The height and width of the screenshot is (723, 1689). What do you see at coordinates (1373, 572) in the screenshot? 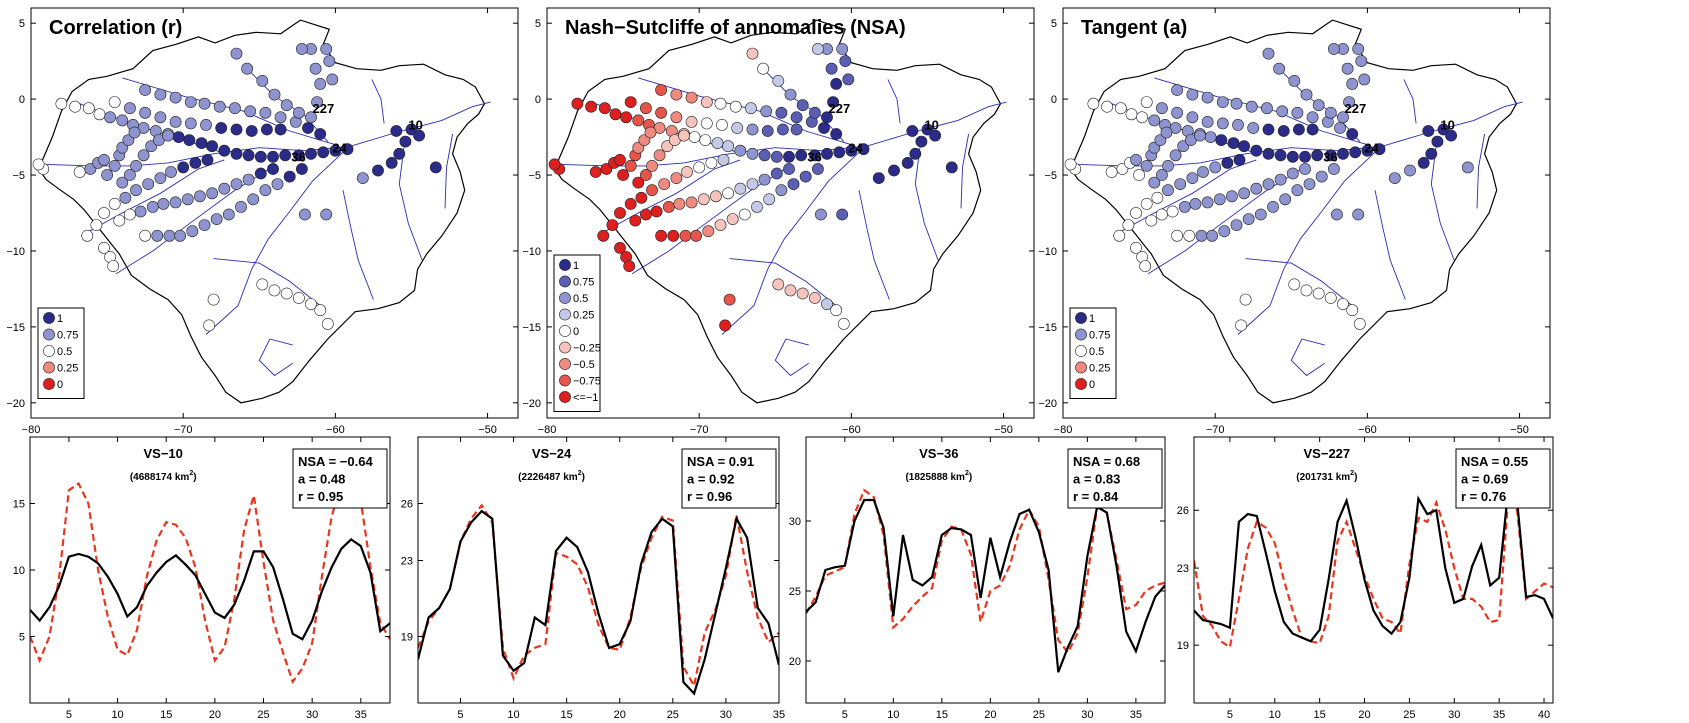
I see `modeled-series-line` at bounding box center [1373, 572].